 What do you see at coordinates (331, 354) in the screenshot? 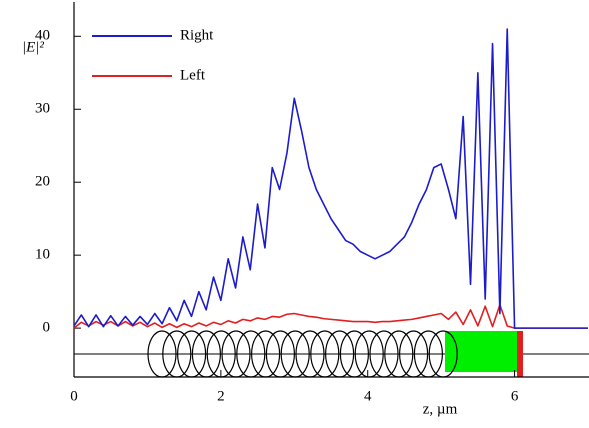
I see `structure-diagram` at bounding box center [331, 354].